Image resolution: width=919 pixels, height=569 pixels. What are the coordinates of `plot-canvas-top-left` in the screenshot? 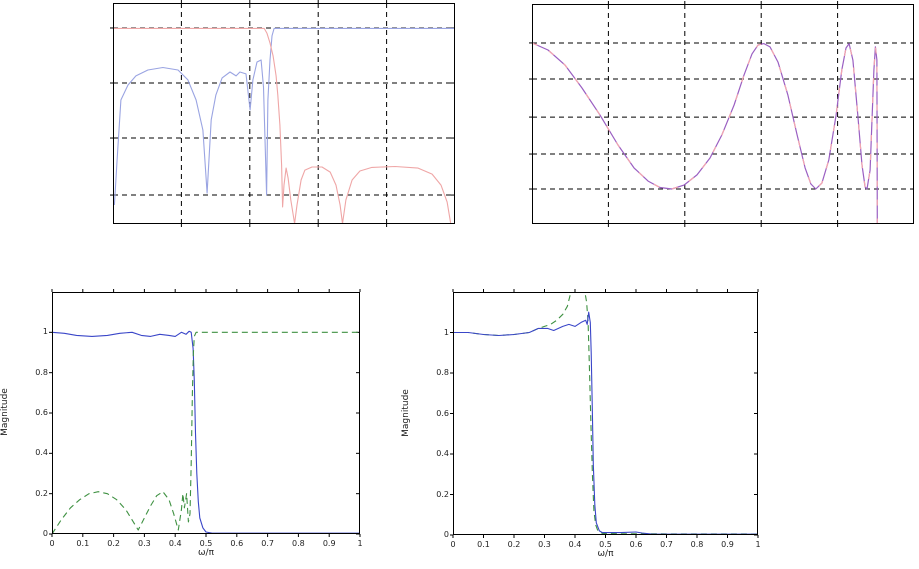 It's located at (282, 113).